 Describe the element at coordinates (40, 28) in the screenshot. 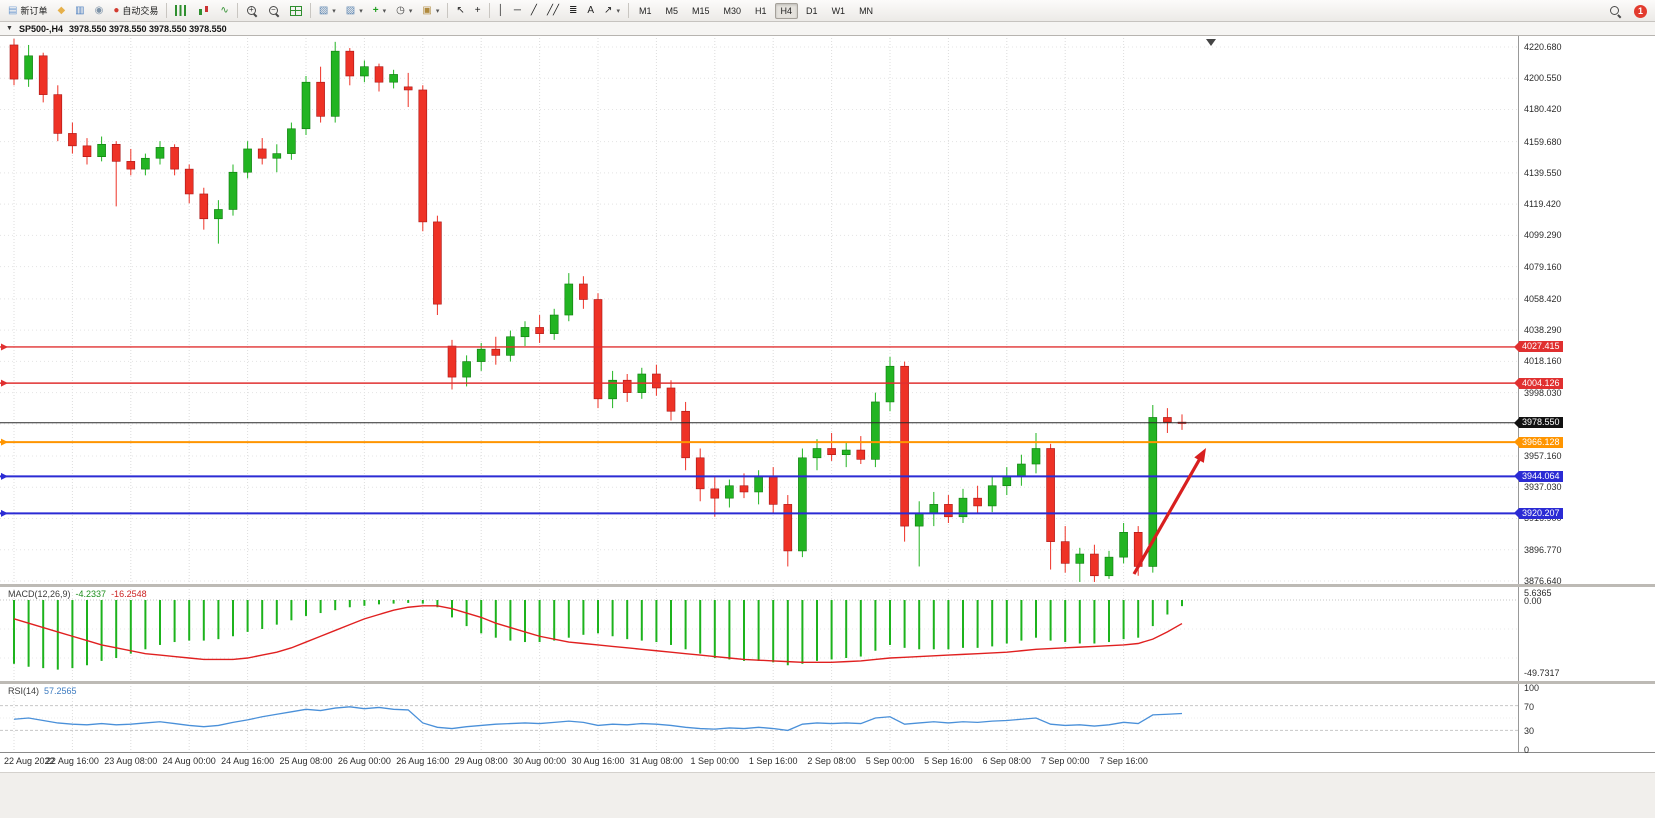

I see `chart-symbol-period: SP500-,H4` at that location.